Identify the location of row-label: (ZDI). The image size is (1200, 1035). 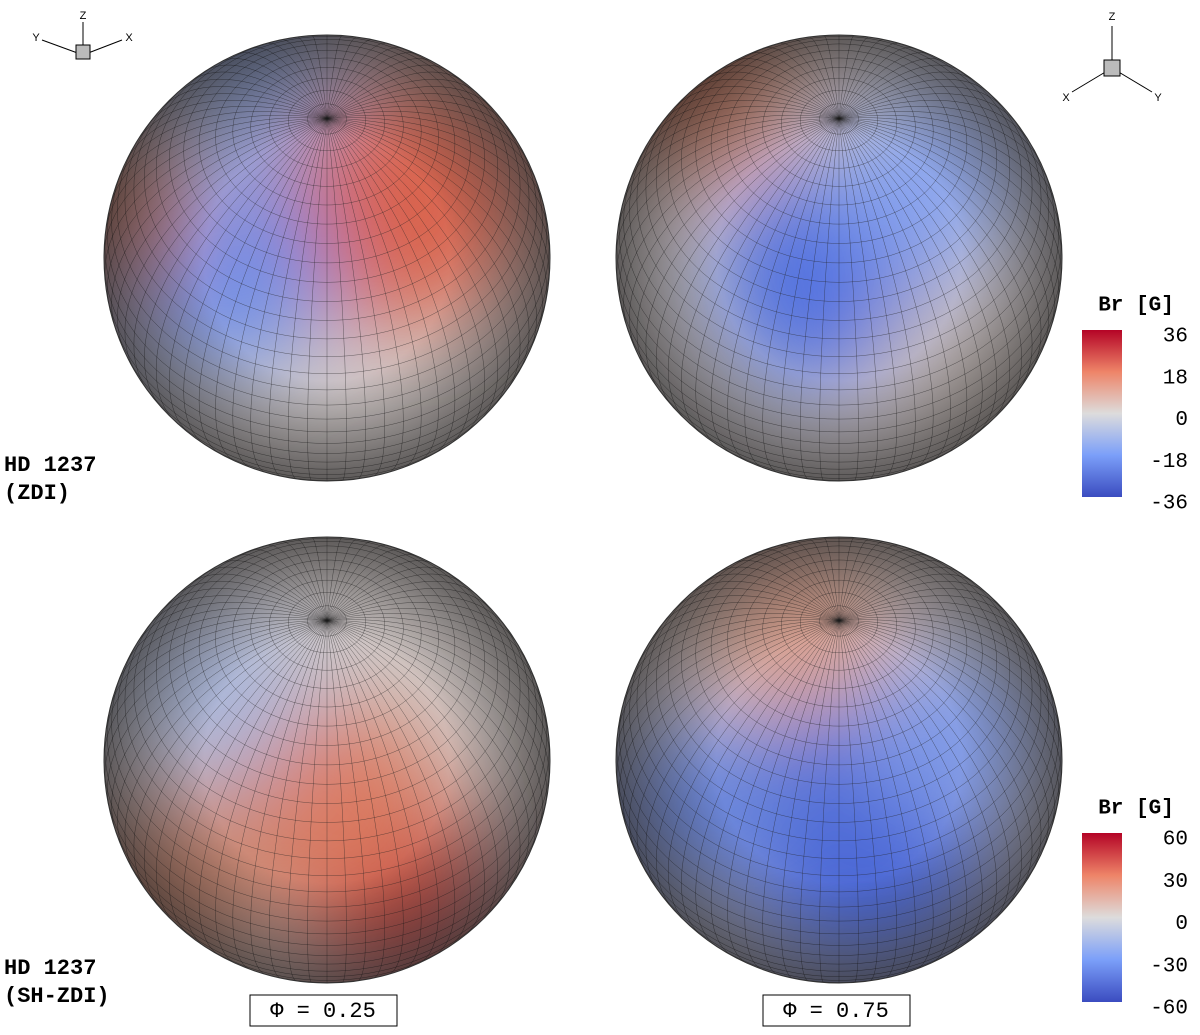
(37, 493).